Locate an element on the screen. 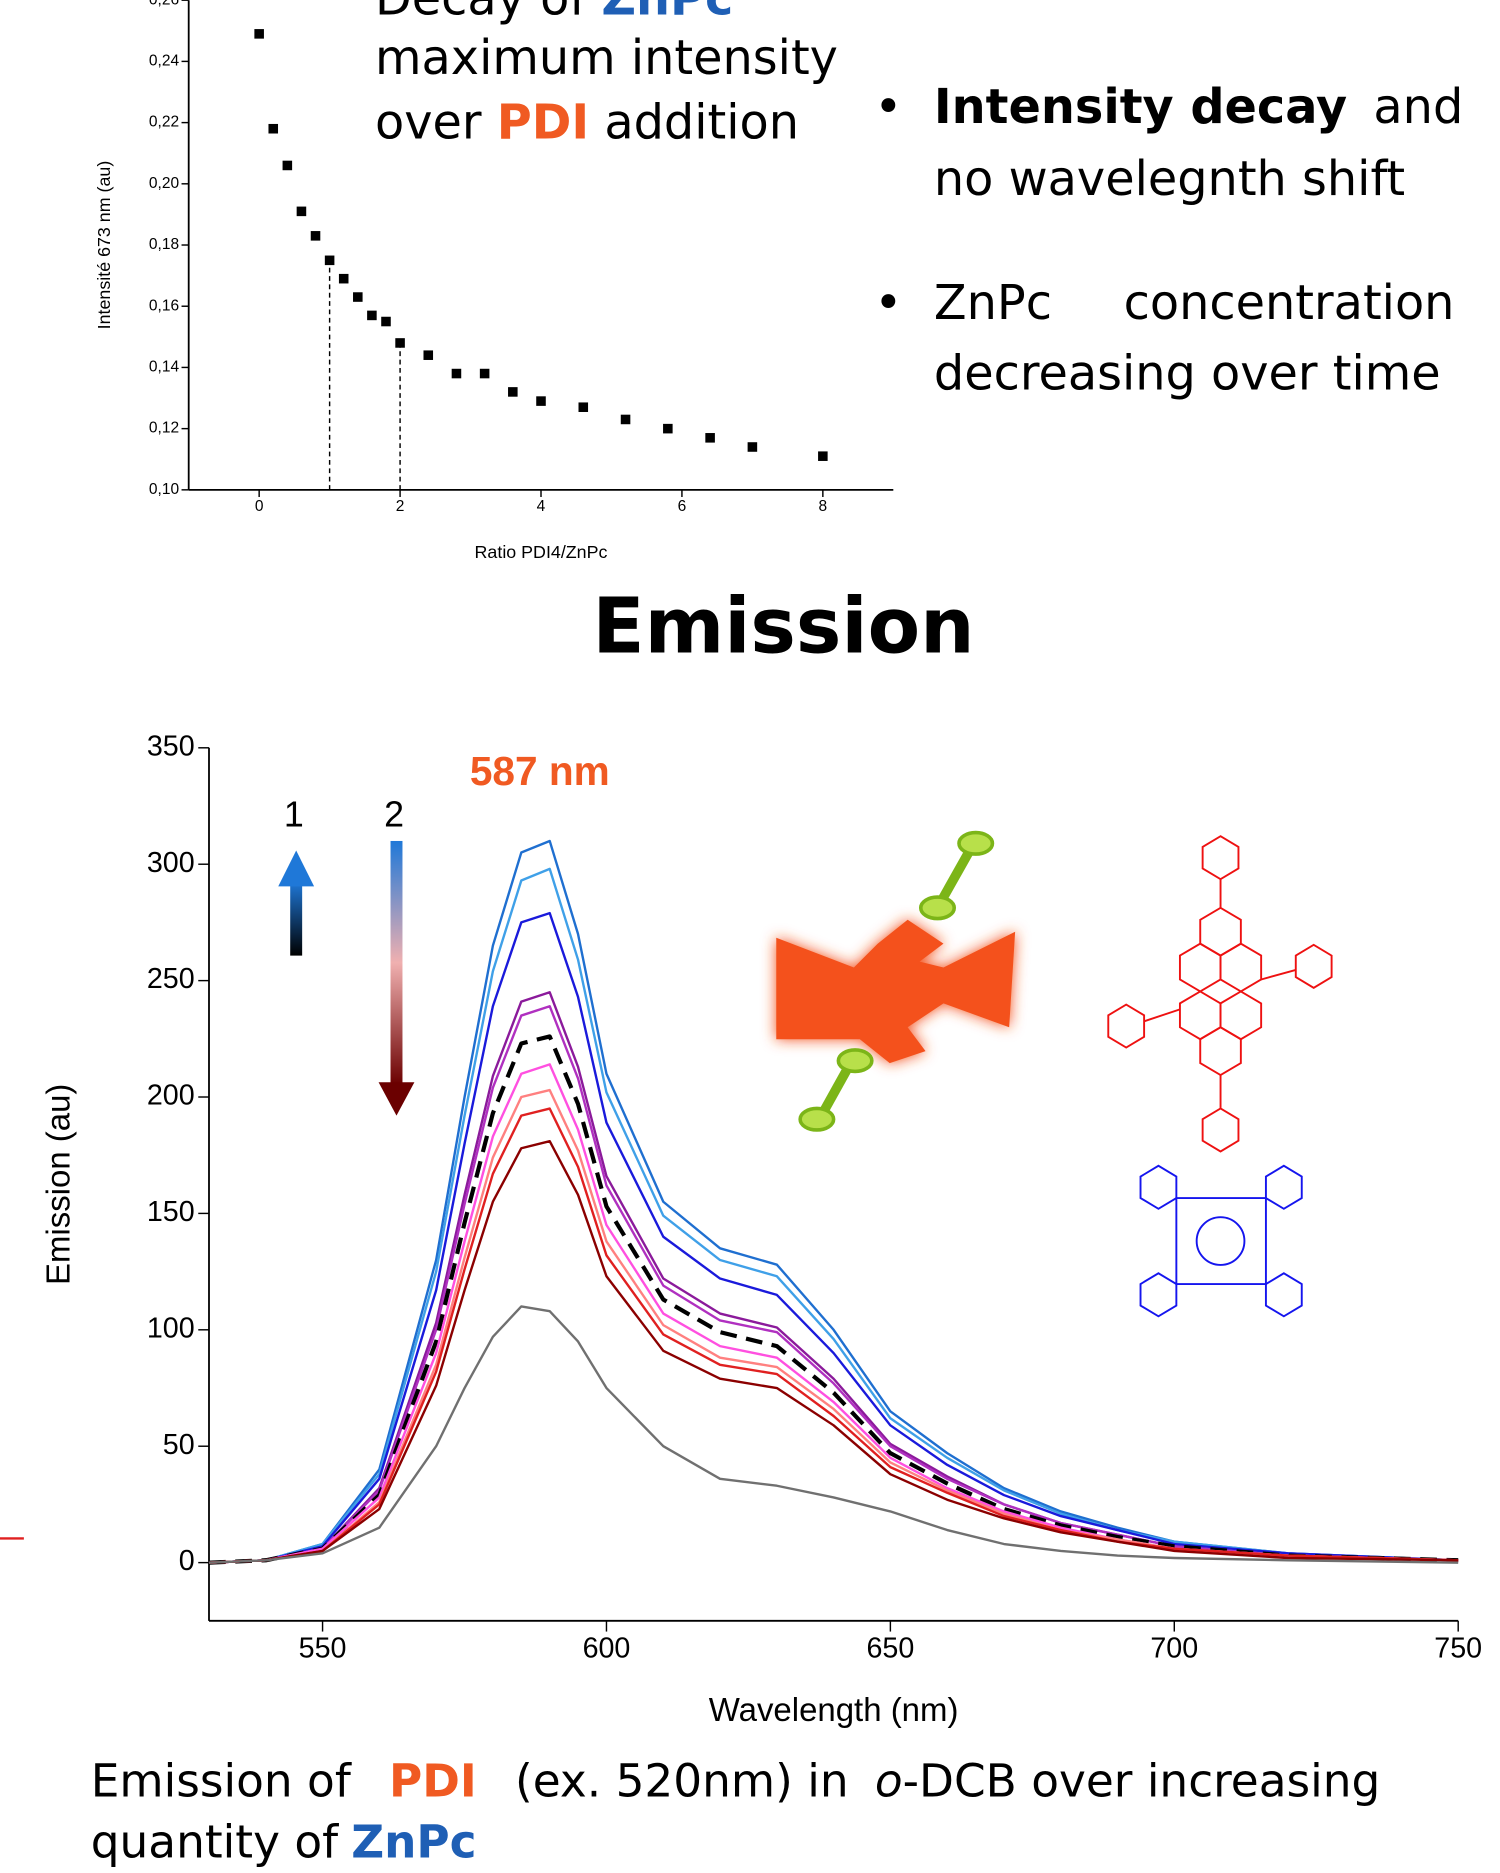  annotation-text: maximum intensity is located at coordinates (606, 58).